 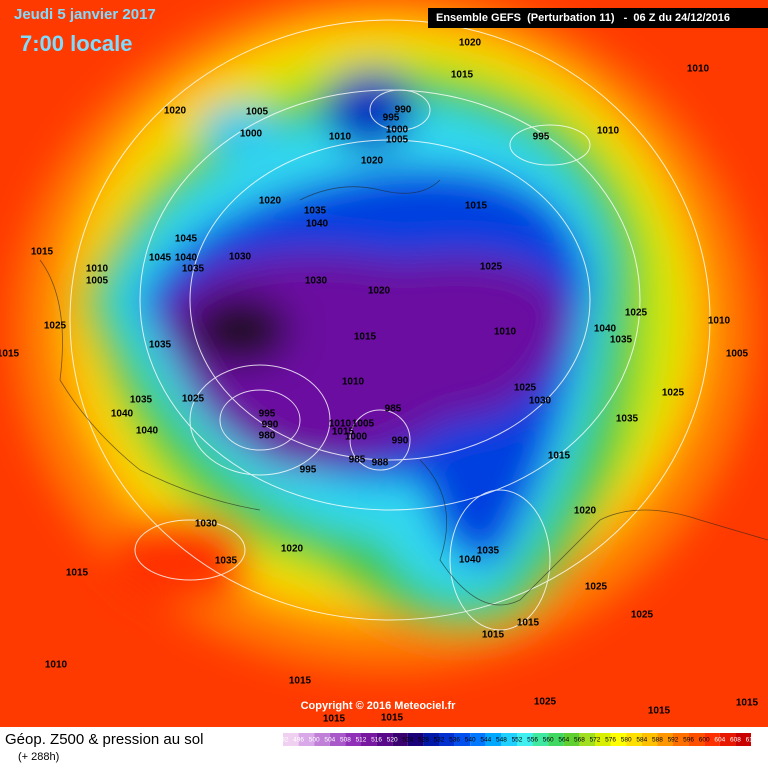 What do you see at coordinates (532, 740) in the screenshot?
I see `colorbar-tick: 556` at bounding box center [532, 740].